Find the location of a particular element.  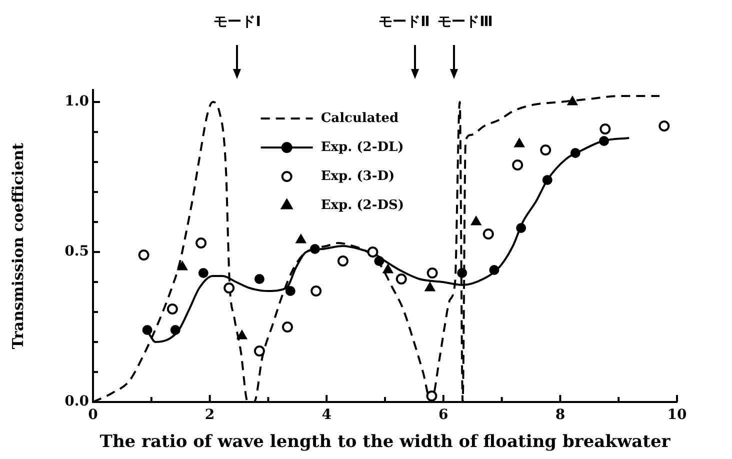

legend-label: Exp. (2-DL) is located at coordinates (362, 147).